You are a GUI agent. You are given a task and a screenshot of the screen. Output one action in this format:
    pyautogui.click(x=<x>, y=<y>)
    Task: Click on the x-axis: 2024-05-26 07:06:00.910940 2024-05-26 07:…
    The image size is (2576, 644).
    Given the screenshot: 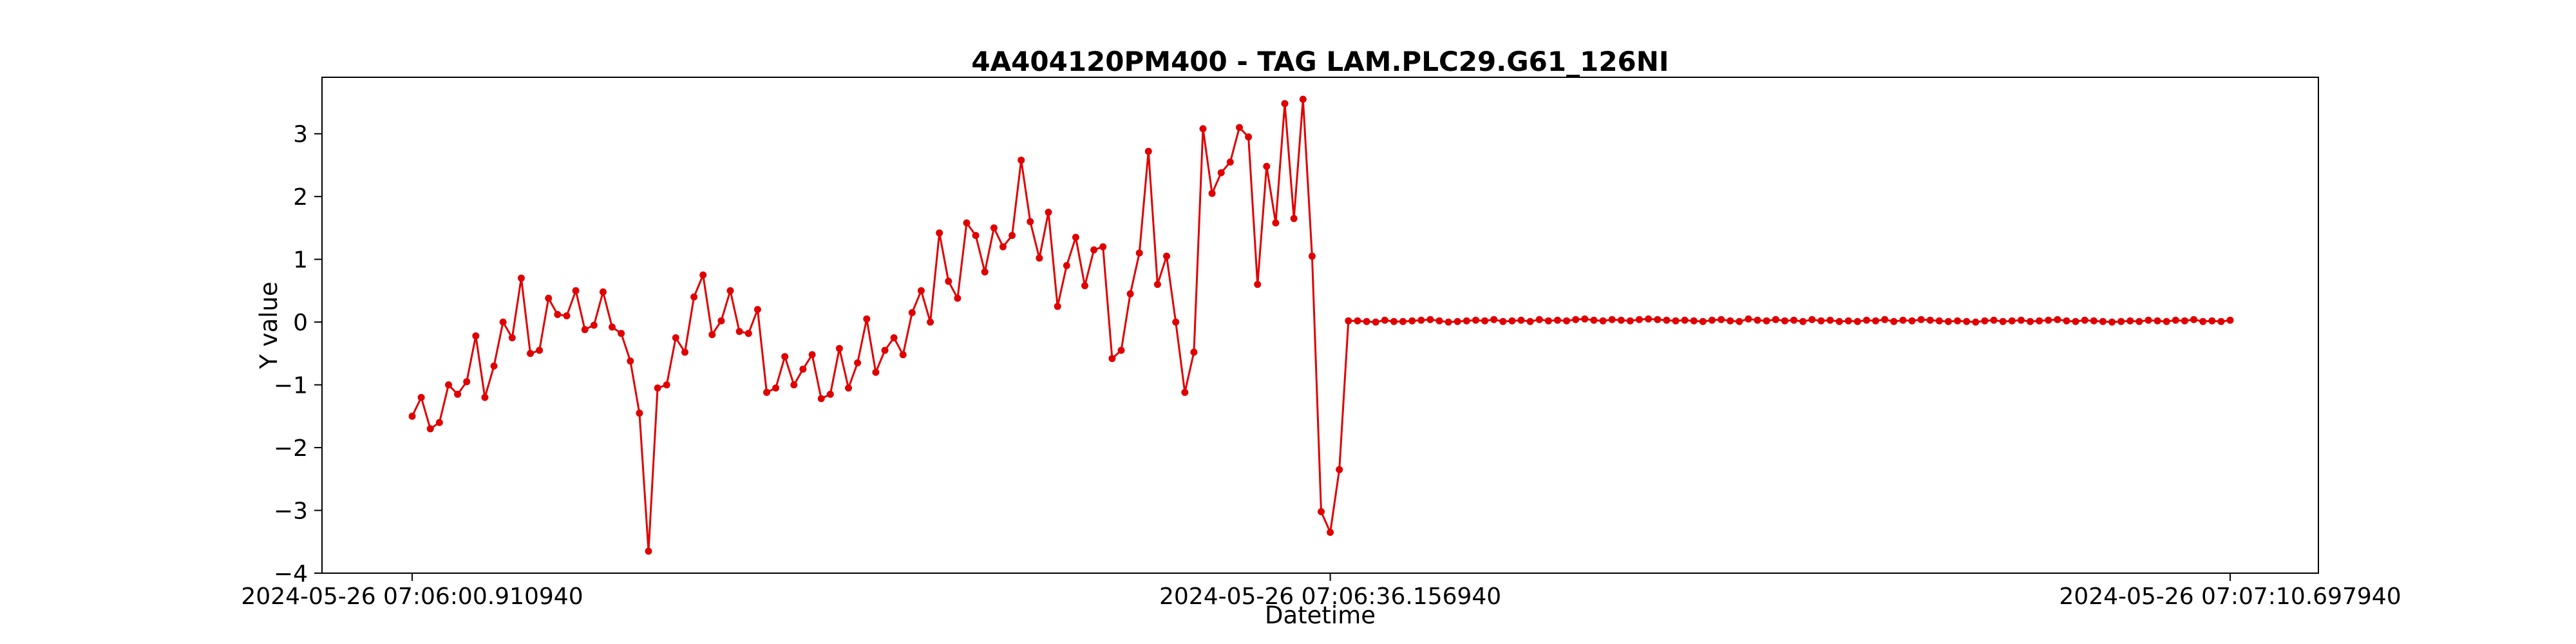 What is the action you would take?
    pyautogui.click(x=1321, y=591)
    